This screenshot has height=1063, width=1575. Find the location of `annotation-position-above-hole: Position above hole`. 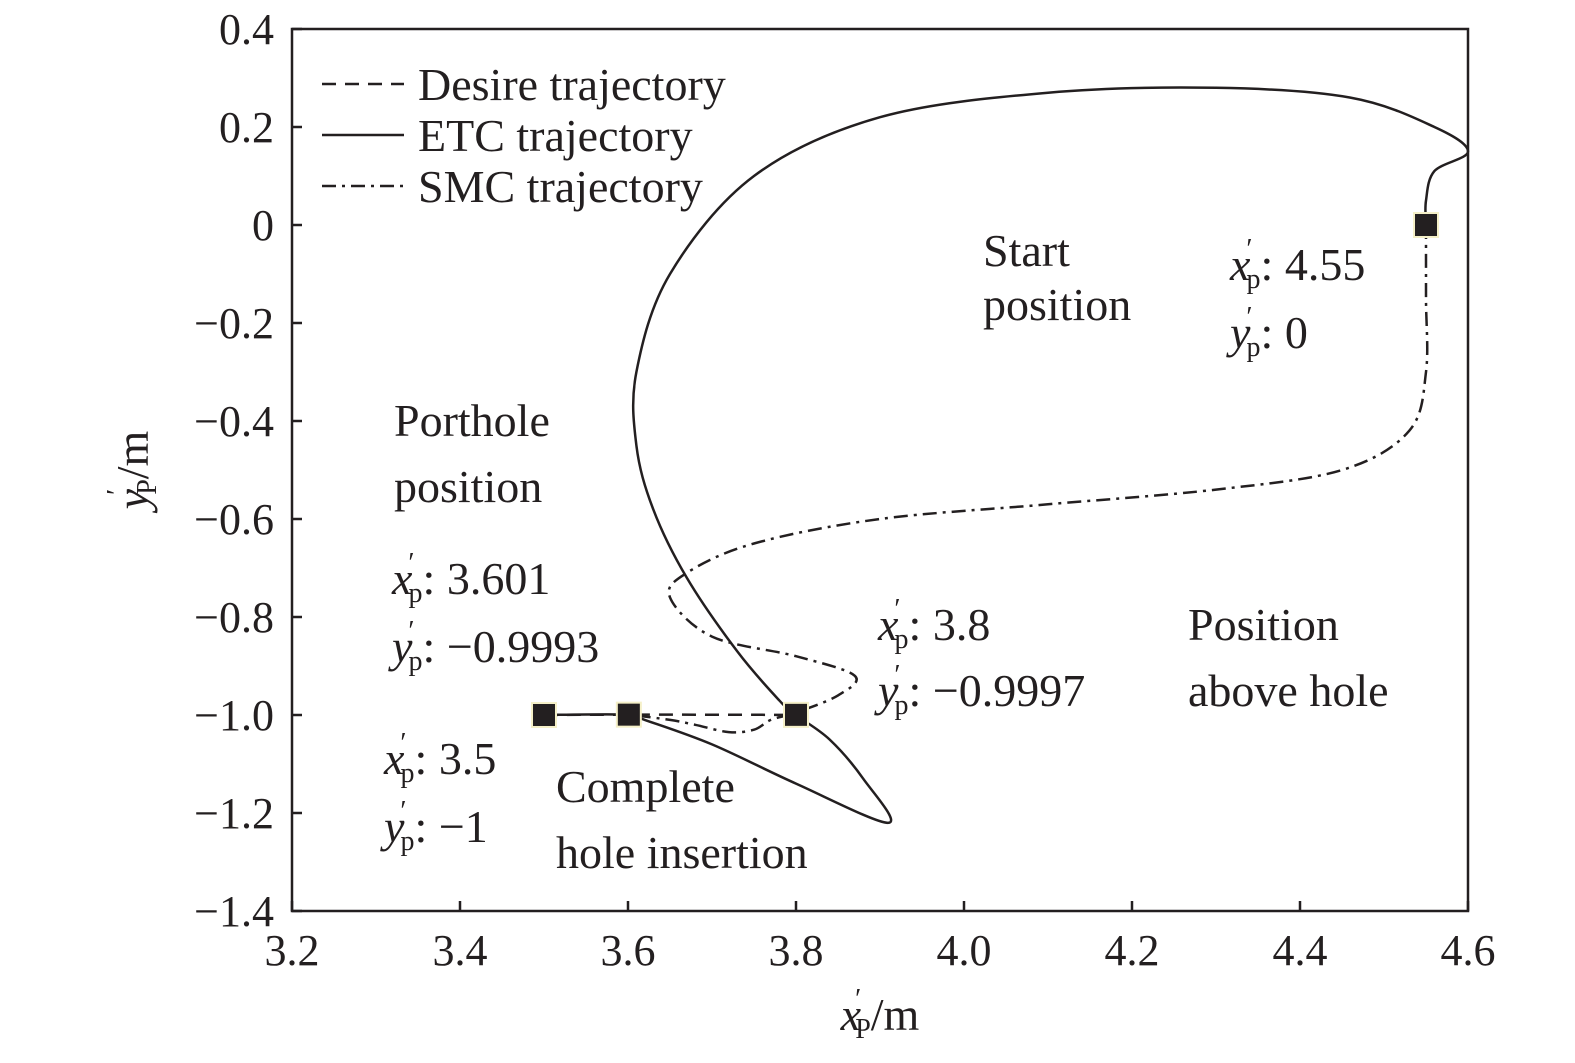

annotation-position-above-hole: Position above hole is located at coordinates (1288, 657).